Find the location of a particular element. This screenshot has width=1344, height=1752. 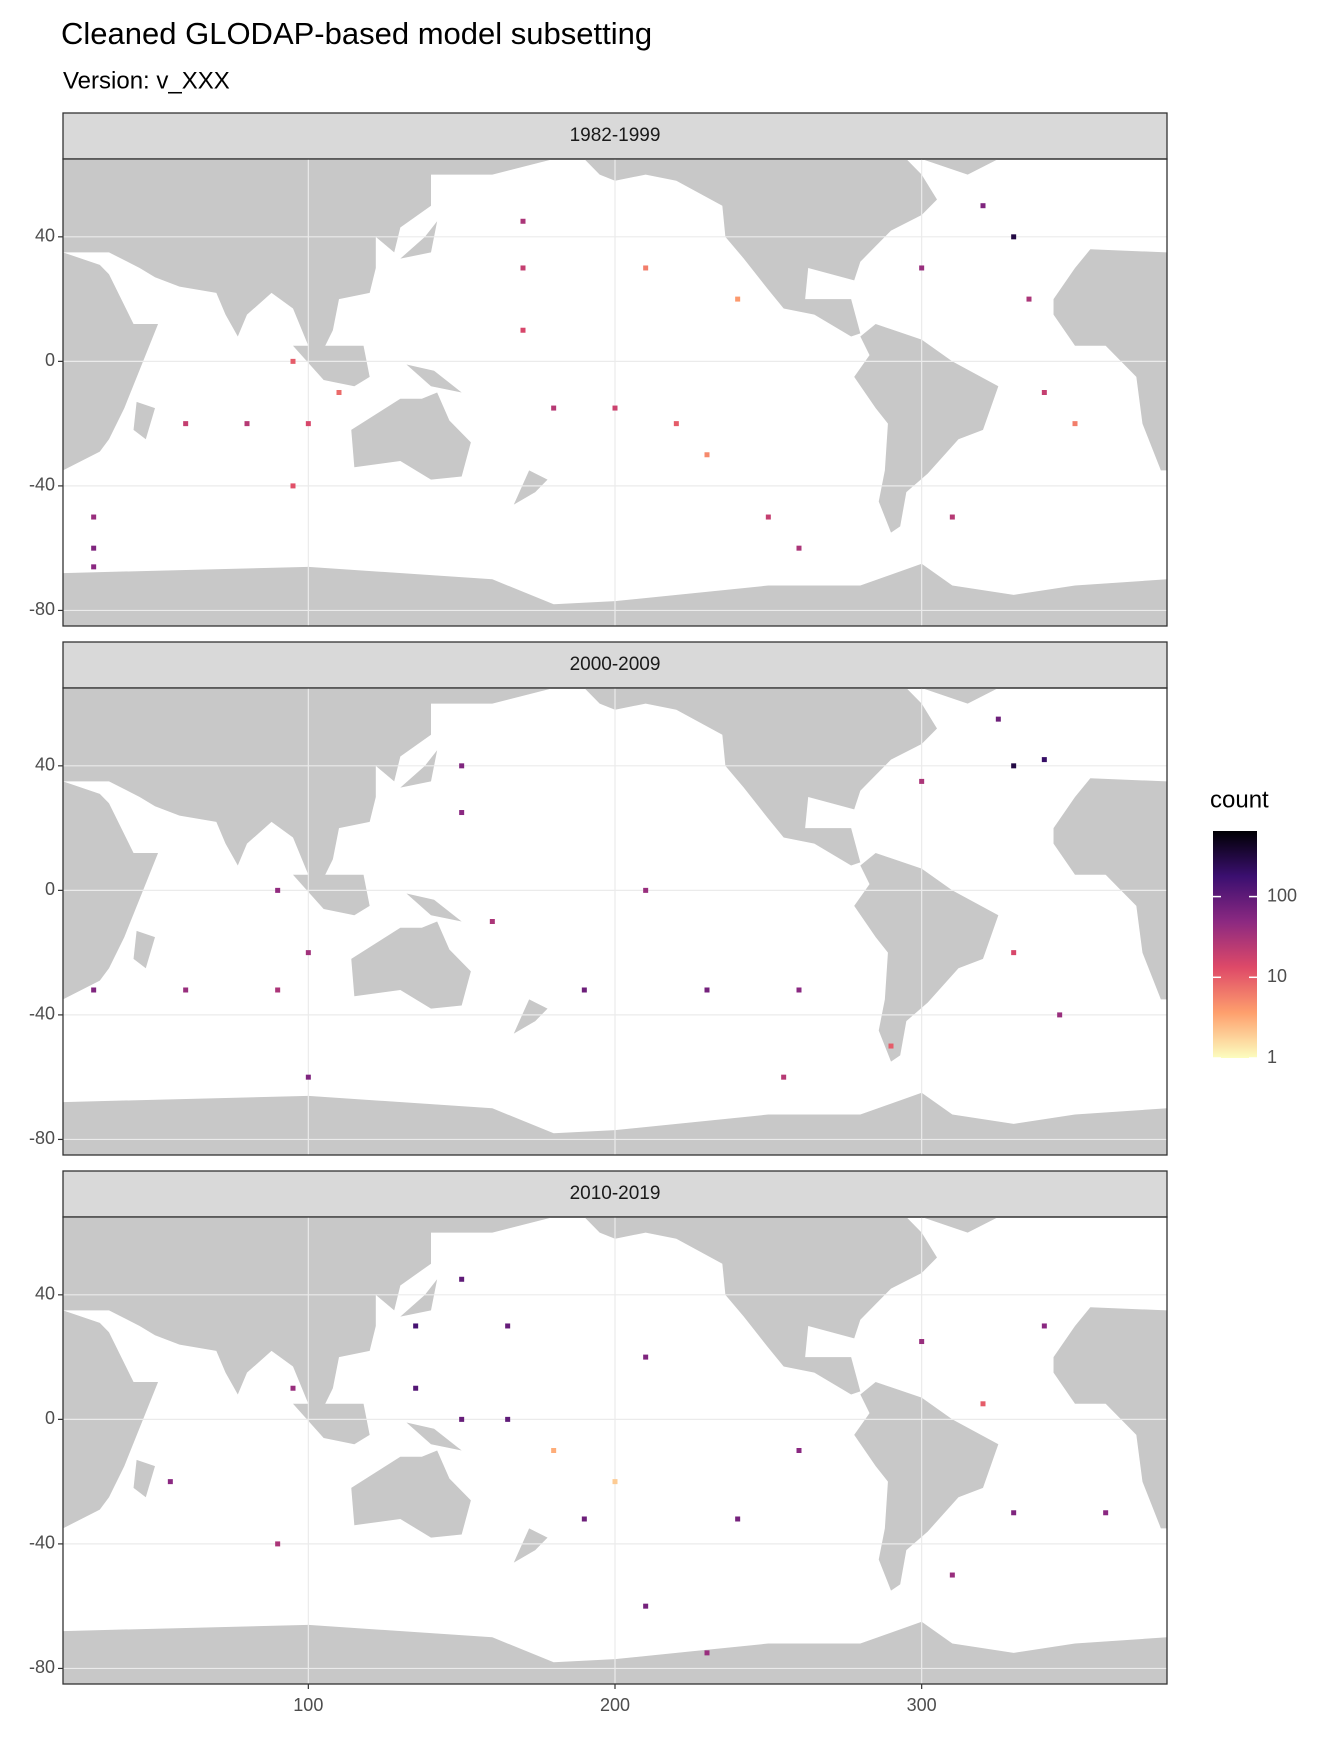

chart-subtitle: Version: v_XXX is located at coordinates (146, 80).